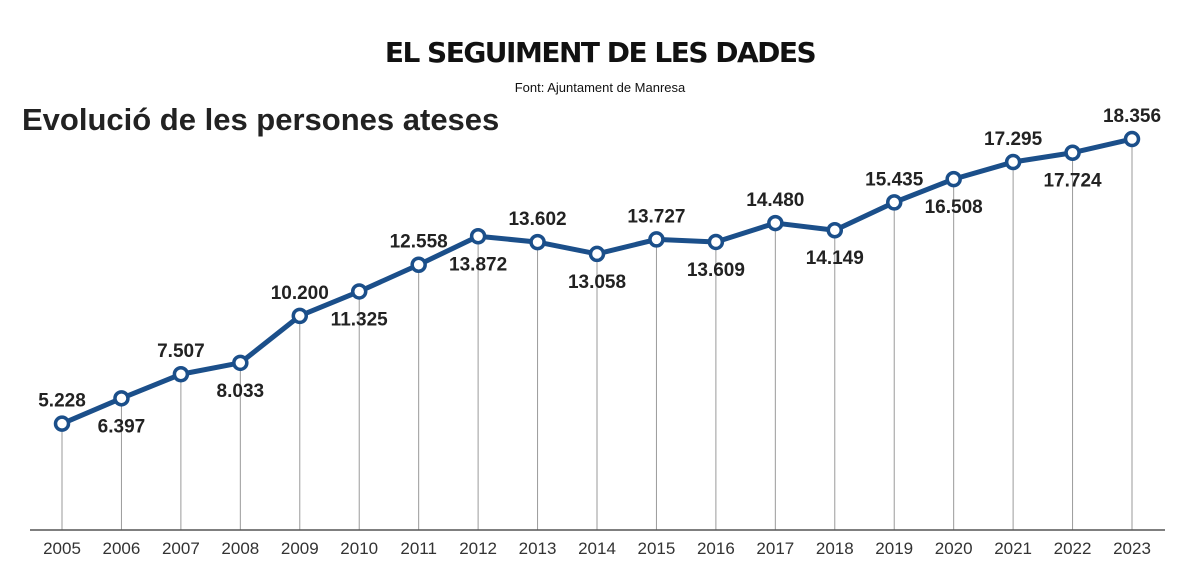 The height and width of the screenshot is (572, 1200). What do you see at coordinates (181, 548) in the screenshot?
I see `x-tick-2007: 2007` at bounding box center [181, 548].